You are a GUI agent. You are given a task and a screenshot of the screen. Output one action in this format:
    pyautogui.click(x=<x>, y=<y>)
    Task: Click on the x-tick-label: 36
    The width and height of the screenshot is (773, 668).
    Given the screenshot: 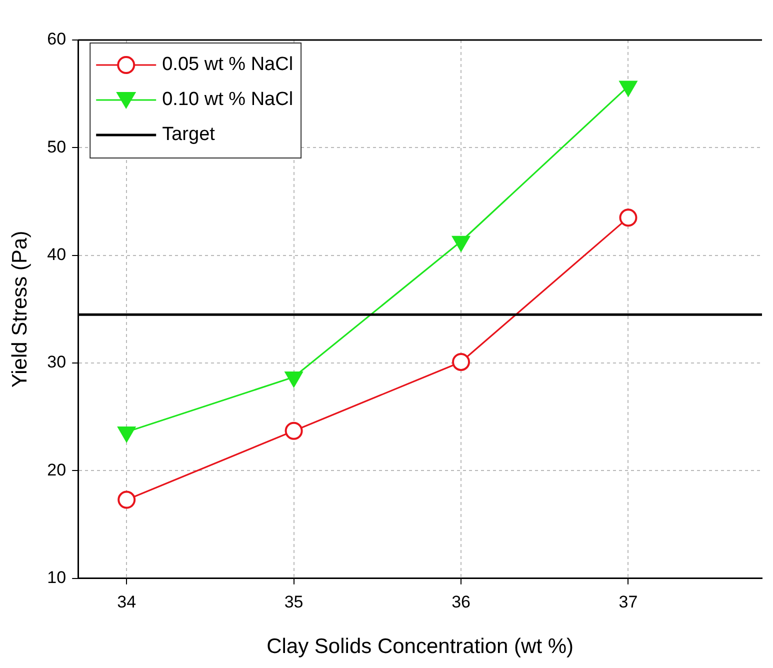 What is the action you would take?
    pyautogui.click(x=461, y=602)
    